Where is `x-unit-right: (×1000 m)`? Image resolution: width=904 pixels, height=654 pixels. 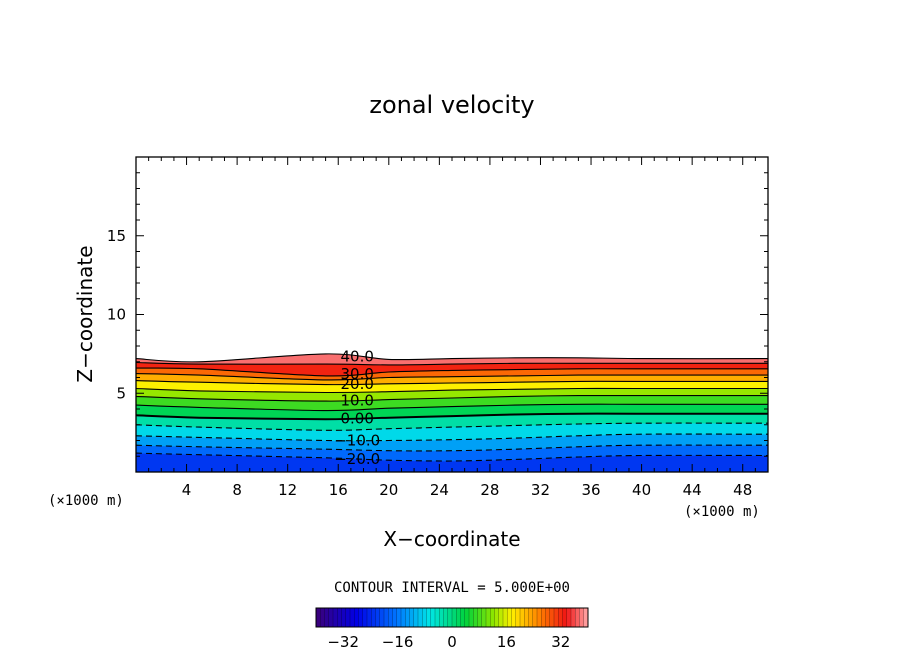
x-unit-right: (×1000 m) is located at coordinates (722, 512).